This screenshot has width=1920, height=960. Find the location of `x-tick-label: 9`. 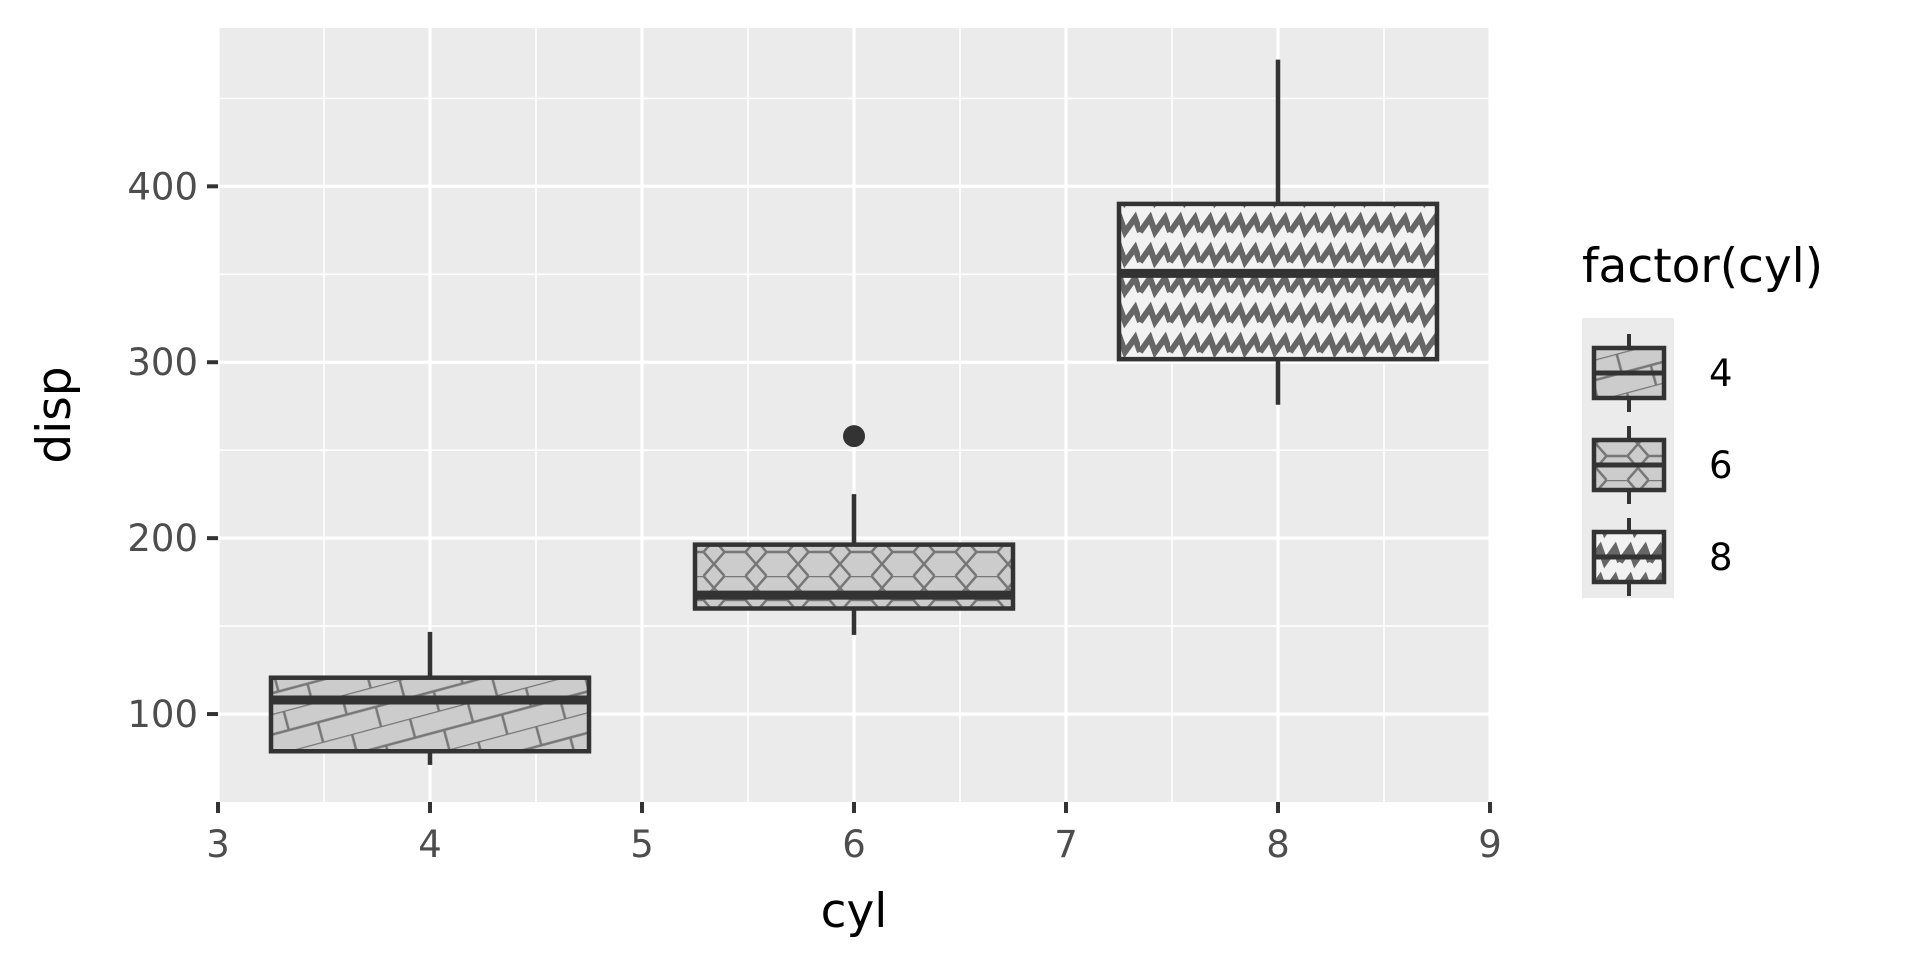

x-tick-label: 9 is located at coordinates (1490, 844).